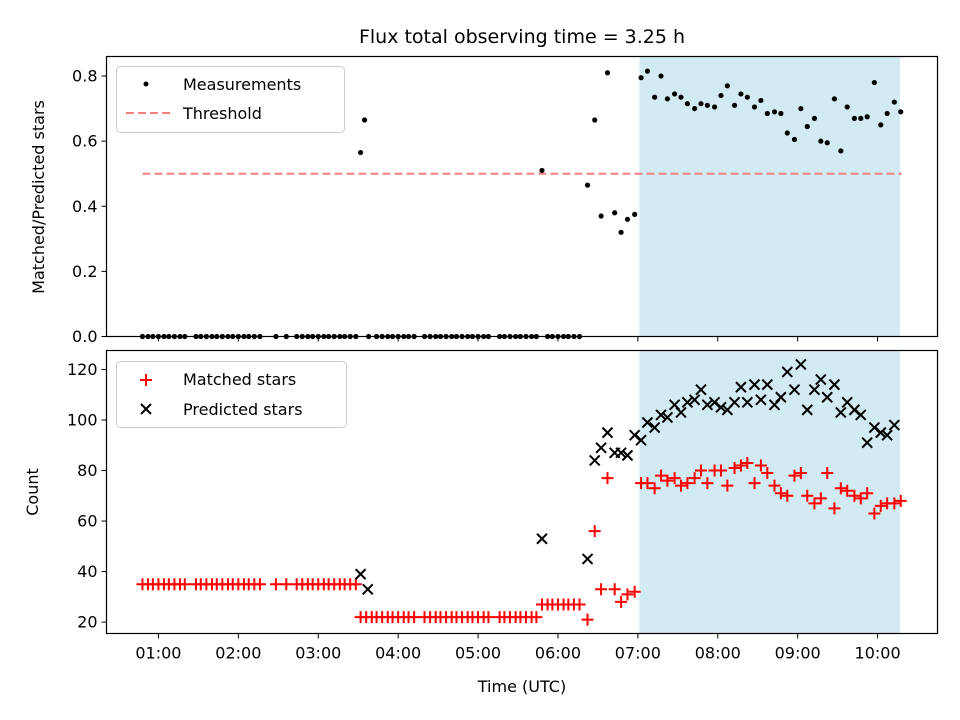 This screenshot has width=960, height=720. What do you see at coordinates (769, 196) in the screenshot?
I see `top-shaded-span` at bounding box center [769, 196].